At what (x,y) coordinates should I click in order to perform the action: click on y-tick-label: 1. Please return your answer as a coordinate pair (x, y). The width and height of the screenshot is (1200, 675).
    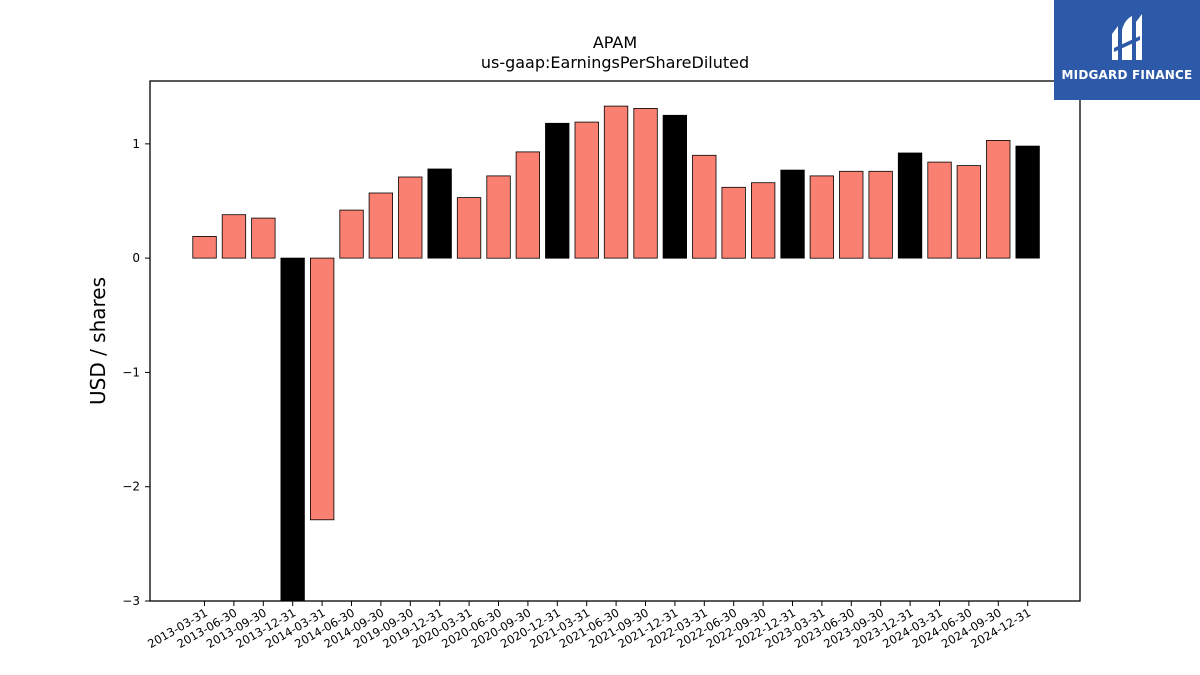
    Looking at the image, I should click on (136, 144).